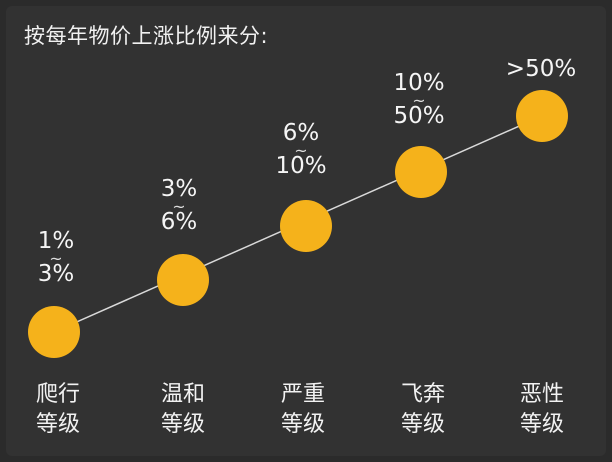 The height and width of the screenshot is (462, 612). I want to click on range-low: 3%, so click(179, 189).